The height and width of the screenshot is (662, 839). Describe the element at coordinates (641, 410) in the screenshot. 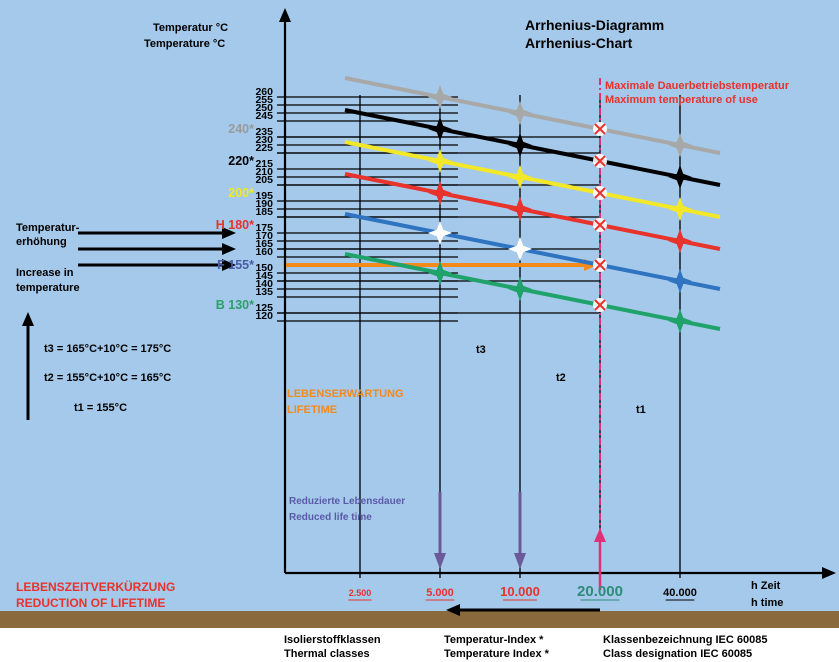

I see `t1-label: t1` at that location.